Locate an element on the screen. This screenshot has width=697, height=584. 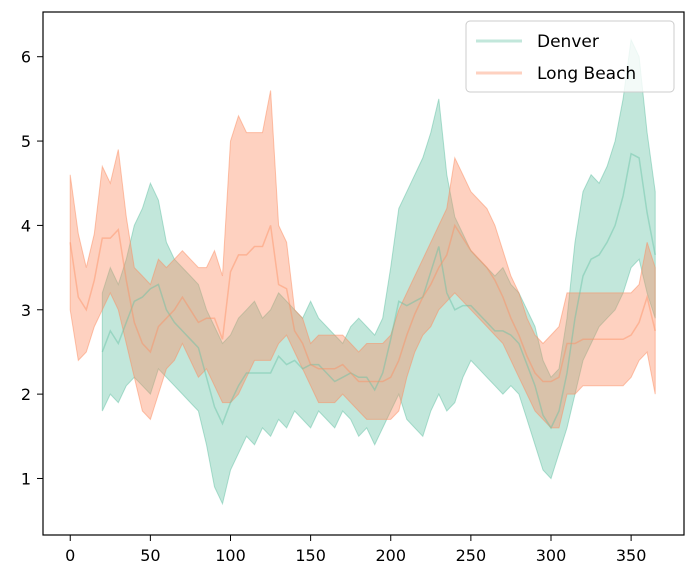
y-axis: 1 2 3 4 5 6 is located at coordinates (32, 268).